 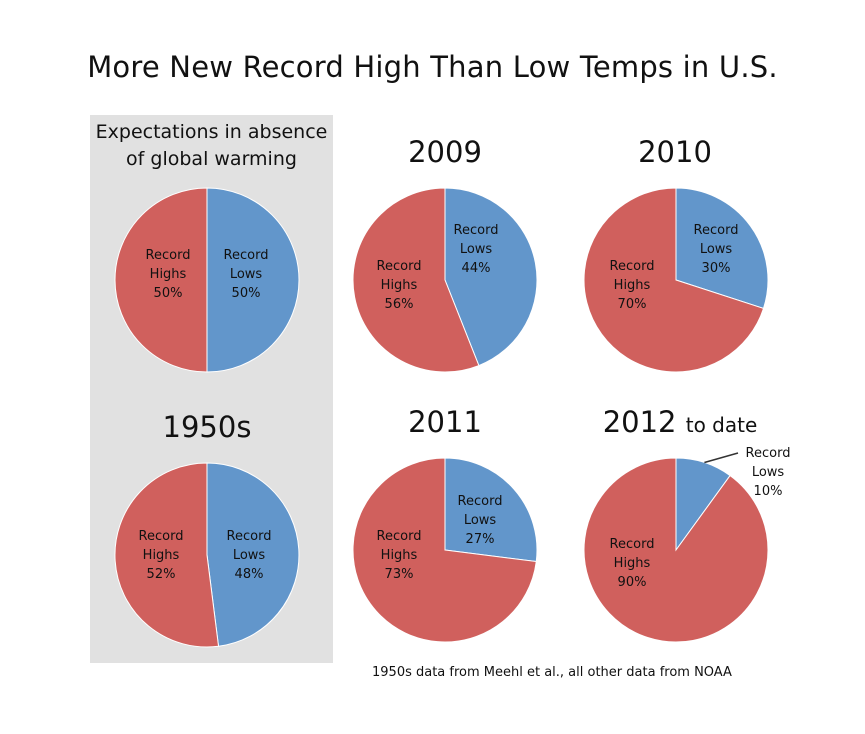 I want to click on pie-slice-record-lows-1950s, so click(x=253, y=554).